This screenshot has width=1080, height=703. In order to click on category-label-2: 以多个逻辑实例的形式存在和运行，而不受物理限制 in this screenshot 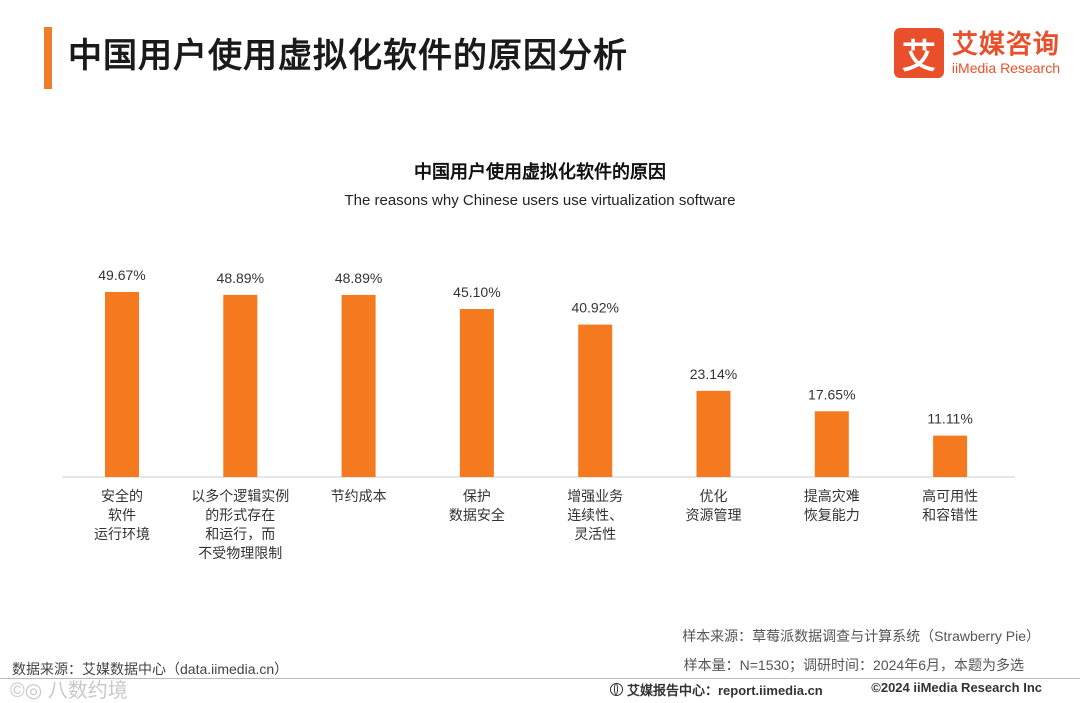, I will do `click(240, 524)`.